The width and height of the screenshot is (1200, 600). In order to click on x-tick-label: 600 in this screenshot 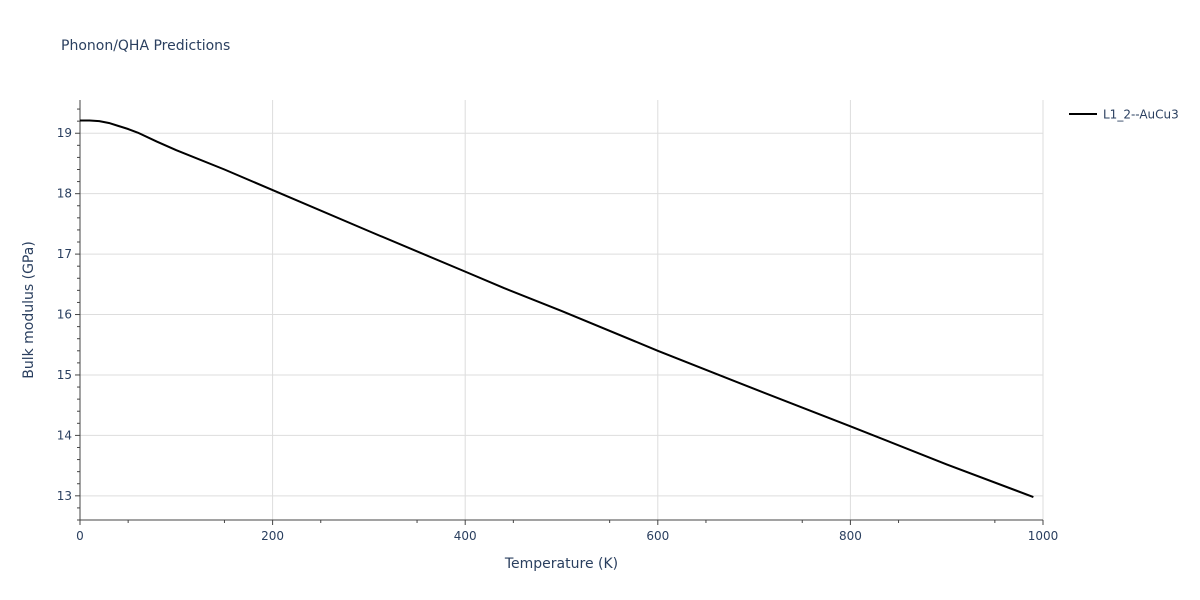, I will do `click(657, 536)`.